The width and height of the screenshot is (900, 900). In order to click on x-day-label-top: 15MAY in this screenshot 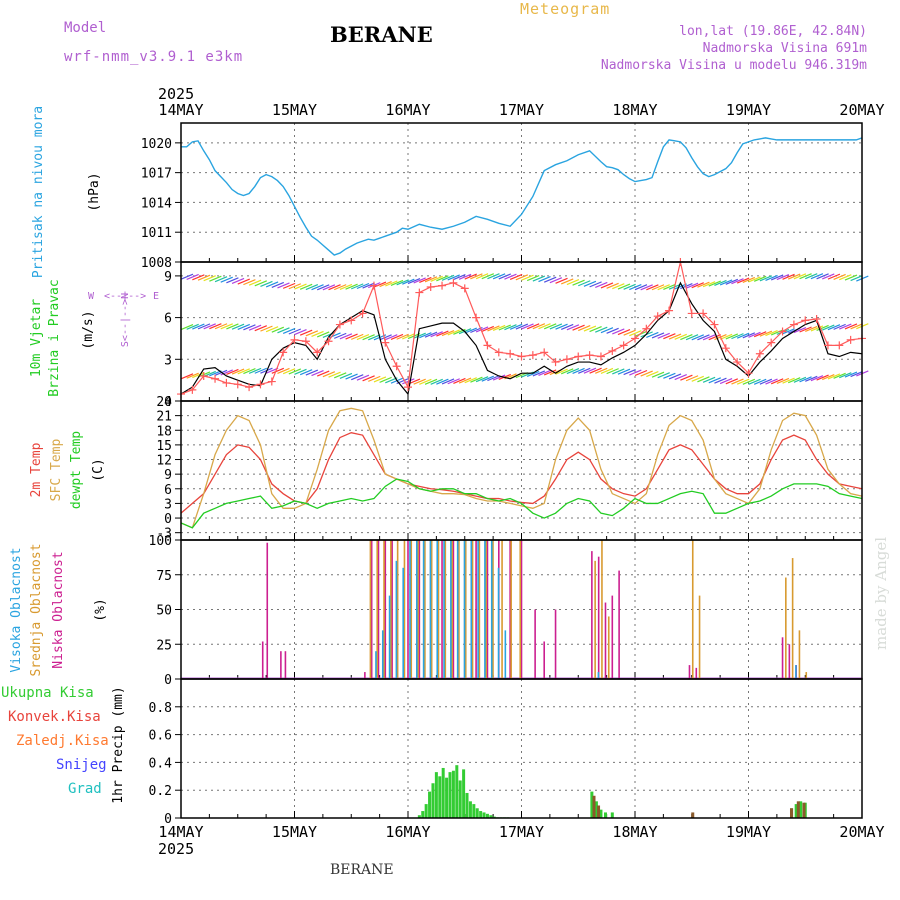, I will do `click(294, 110)`.